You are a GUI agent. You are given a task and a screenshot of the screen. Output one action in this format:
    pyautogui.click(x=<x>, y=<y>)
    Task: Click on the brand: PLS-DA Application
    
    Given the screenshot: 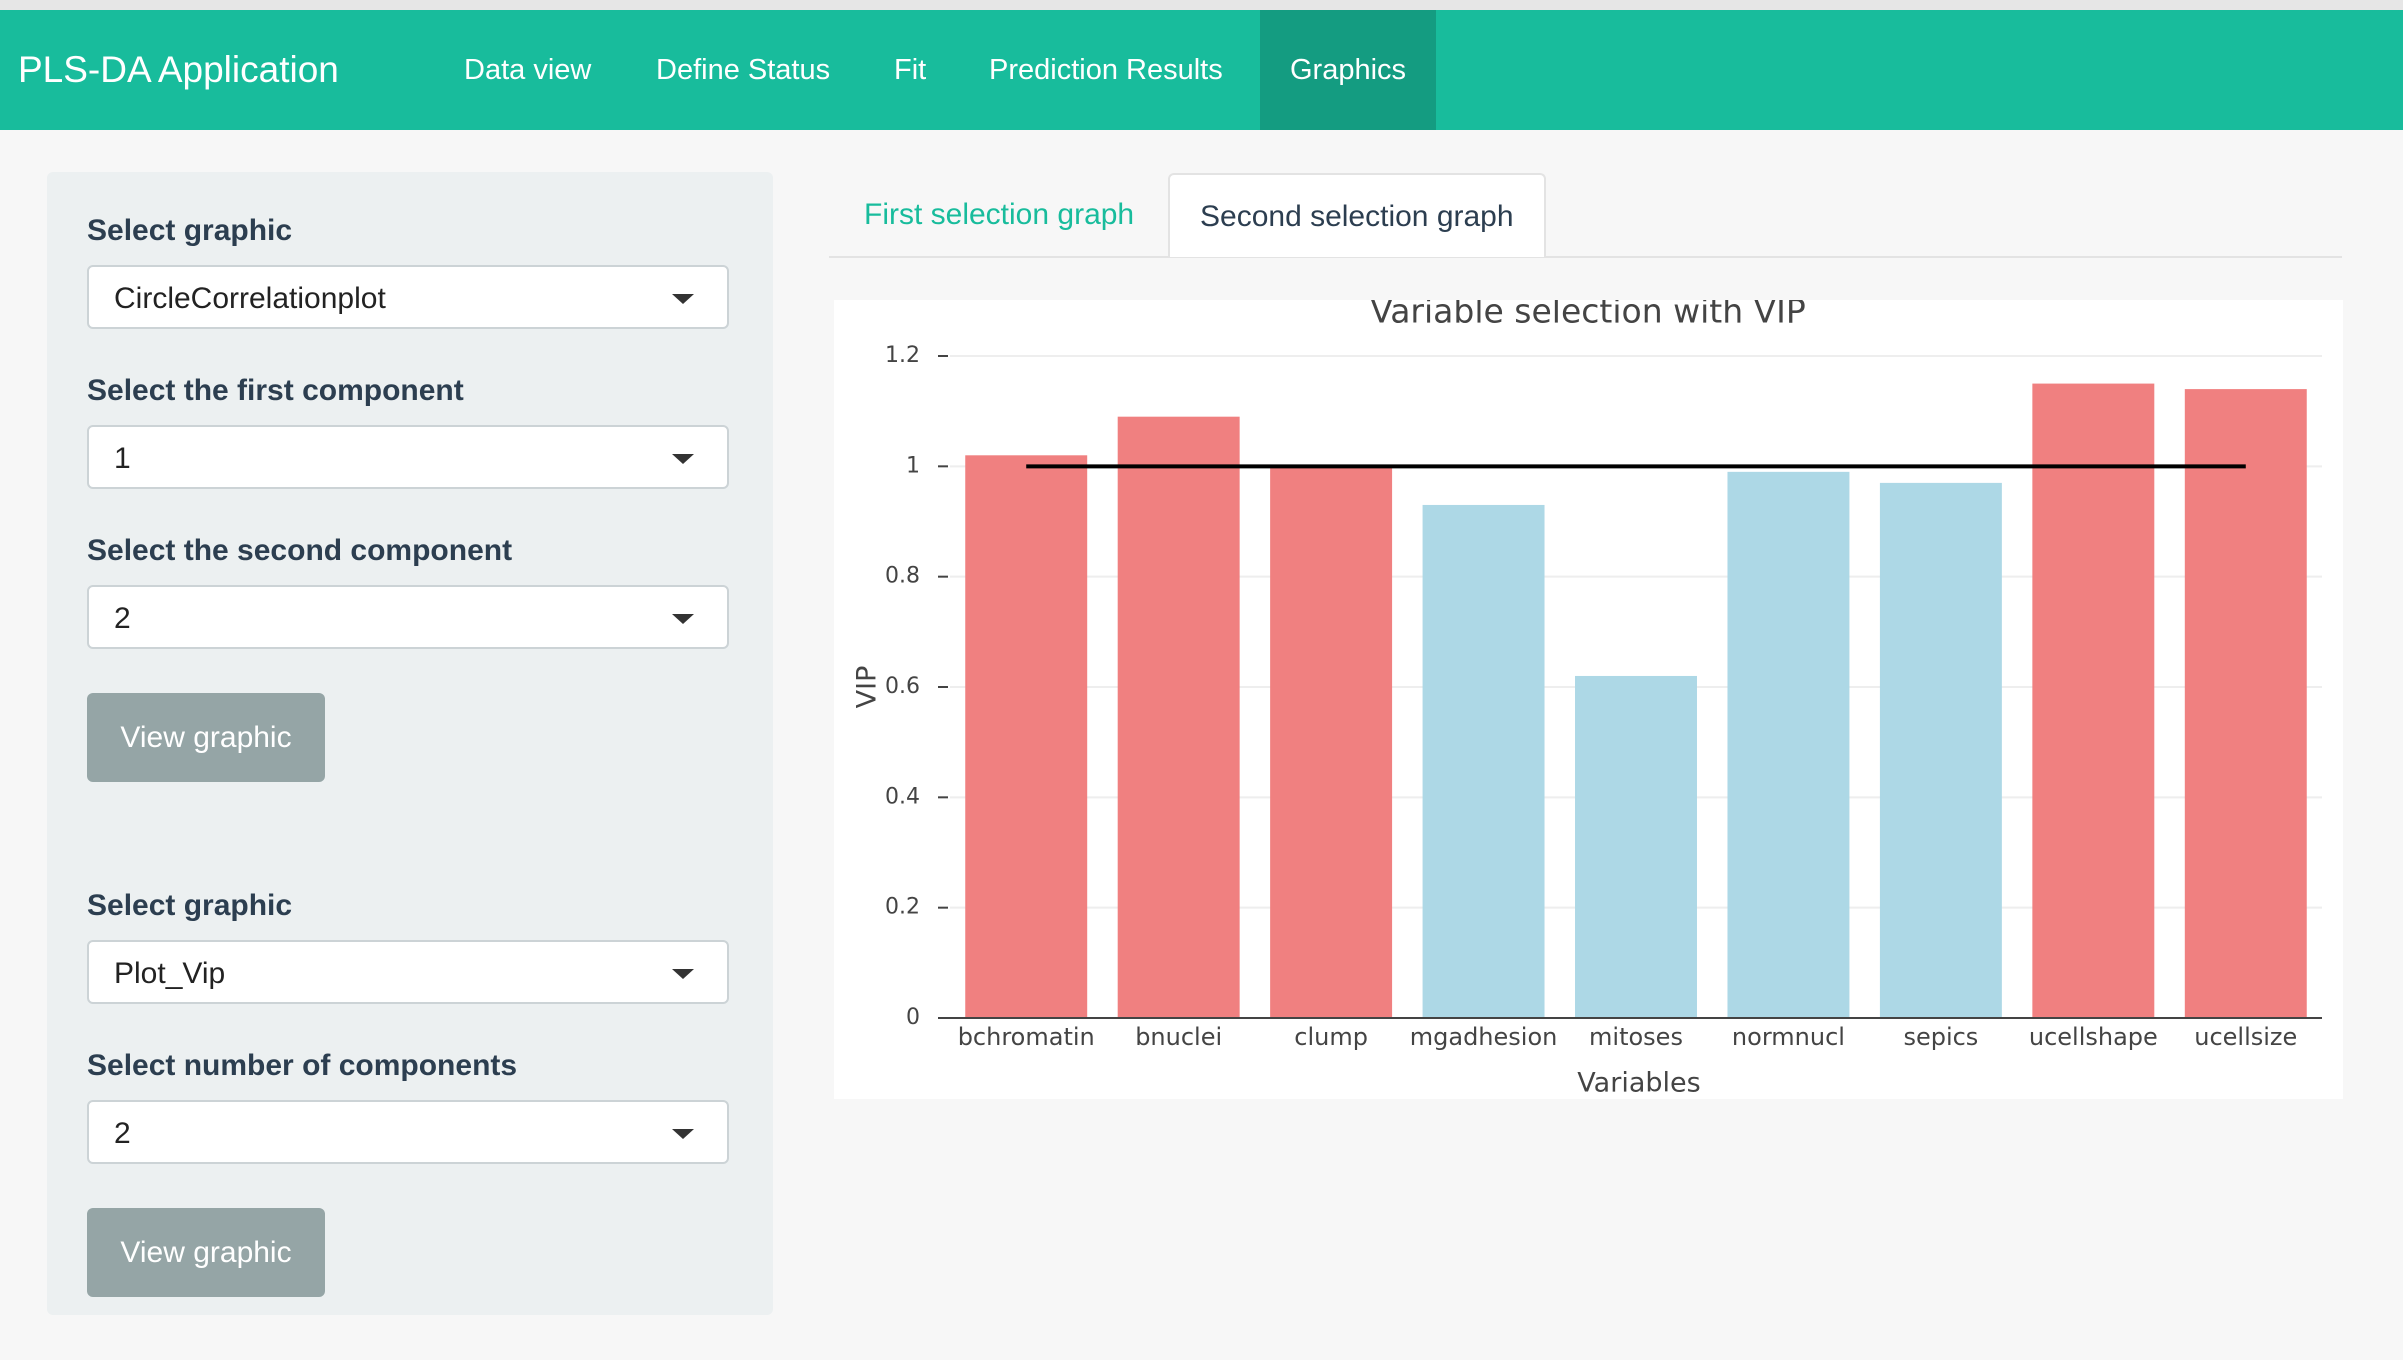 What is the action you would take?
    pyautogui.click(x=178, y=69)
    